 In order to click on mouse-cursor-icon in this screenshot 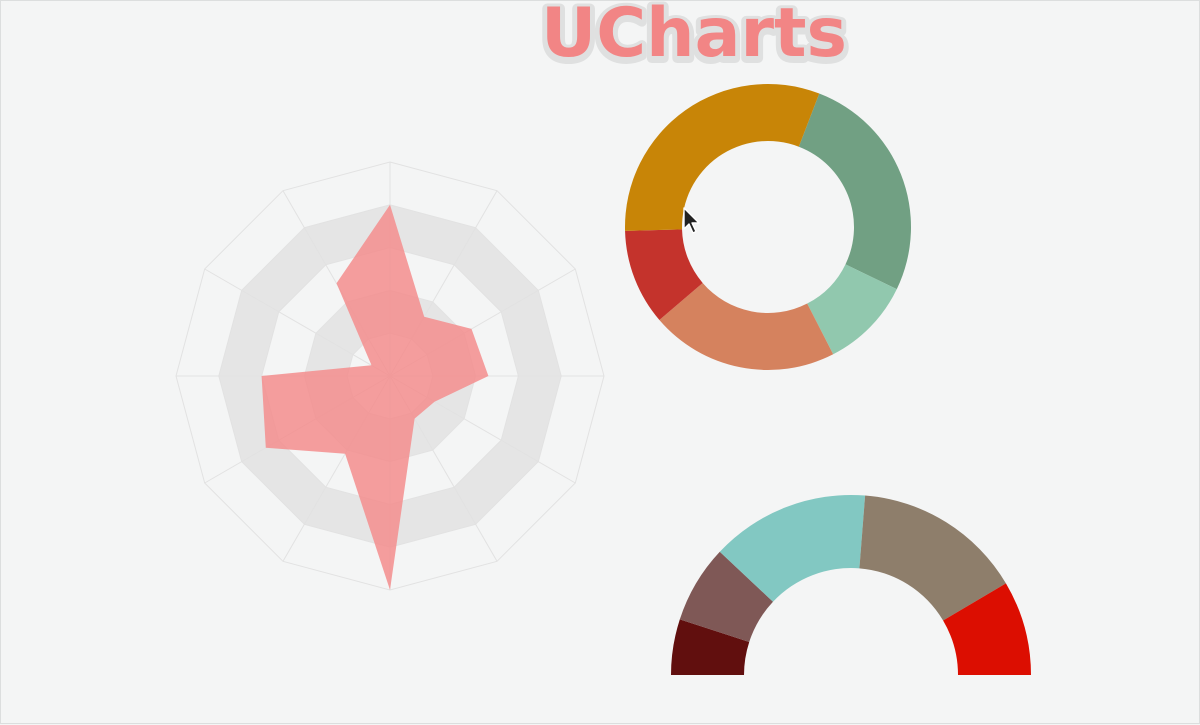, I will do `click(691, 220)`.